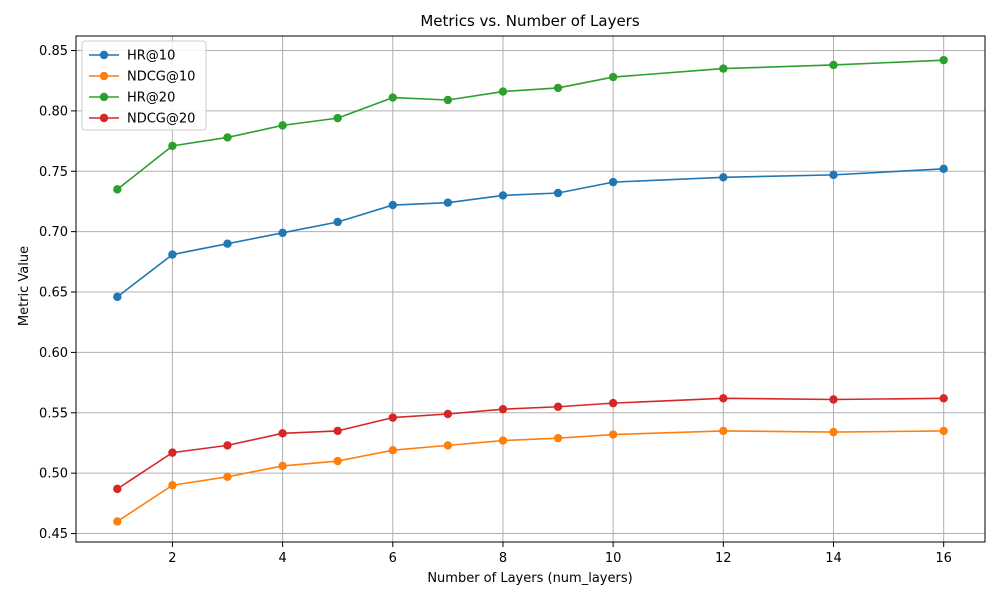 The image size is (1000, 600). What do you see at coordinates (529, 578) in the screenshot?
I see `x-axis-label: Number of Layers (num_layers)` at bounding box center [529, 578].